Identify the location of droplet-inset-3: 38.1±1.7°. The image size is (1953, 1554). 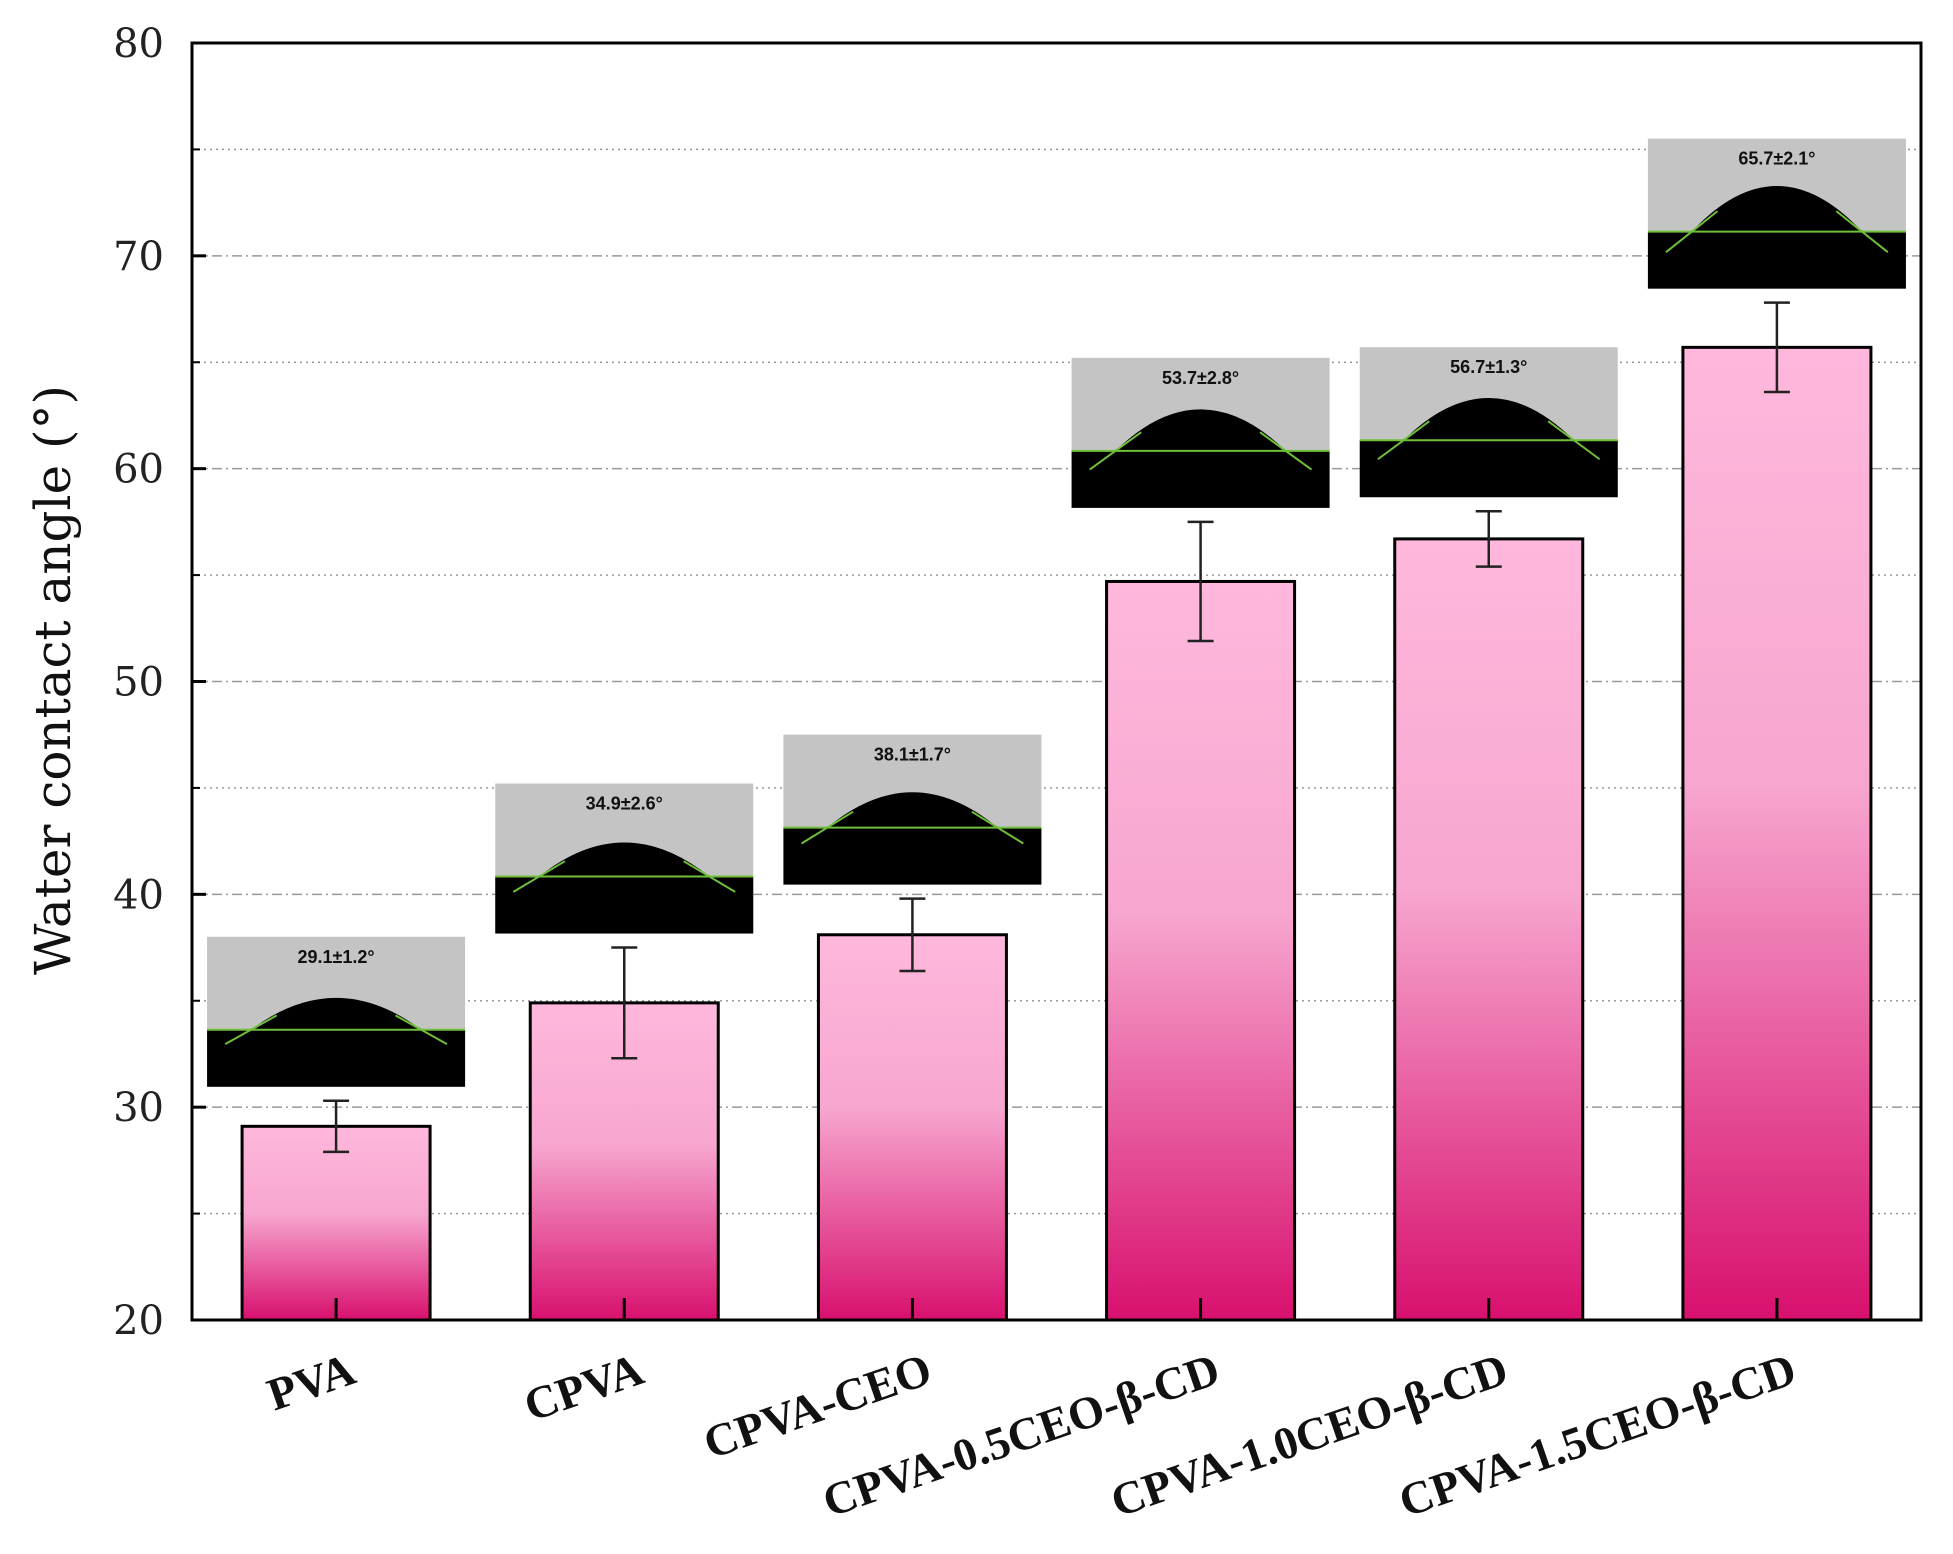
(912, 809).